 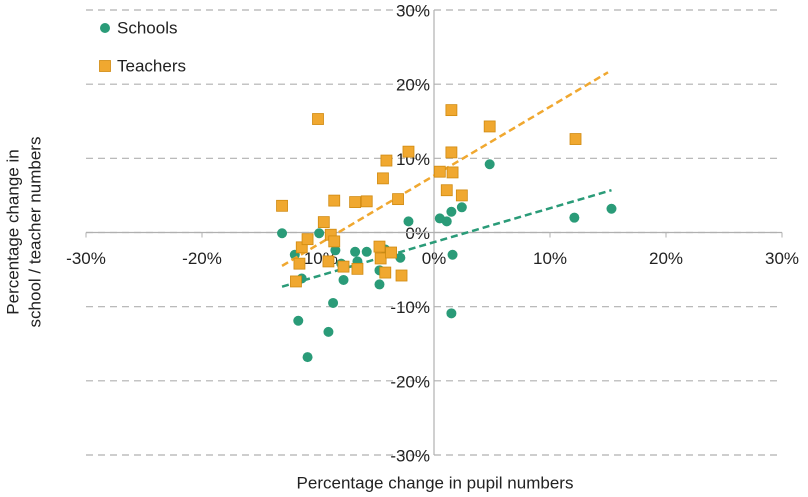 What do you see at coordinates (410, 455) in the screenshot?
I see `y-tick-label: -30%` at bounding box center [410, 455].